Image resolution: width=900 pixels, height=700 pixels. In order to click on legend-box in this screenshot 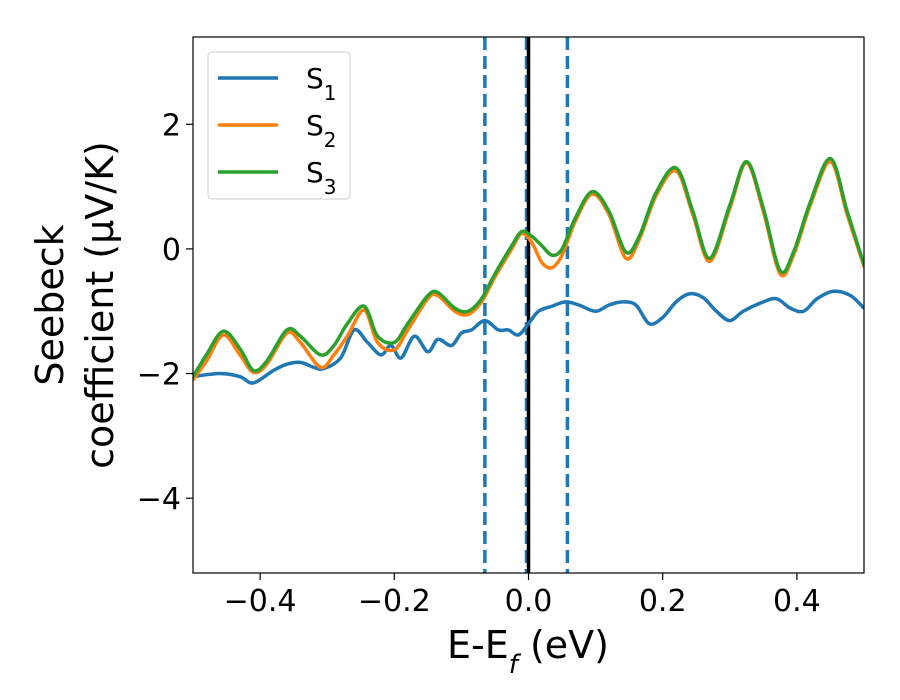, I will do `click(279, 125)`.